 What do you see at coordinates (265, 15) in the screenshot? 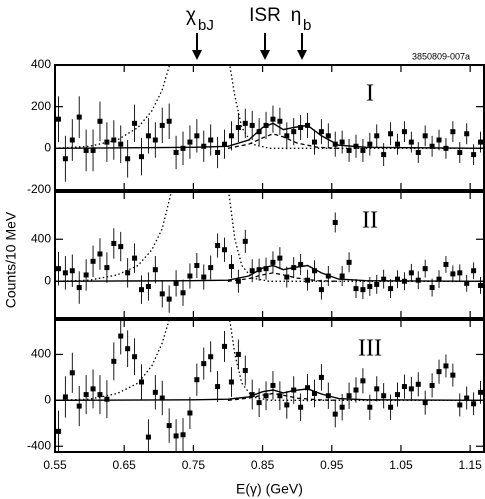
I see `annotation: ISR` at bounding box center [265, 15].